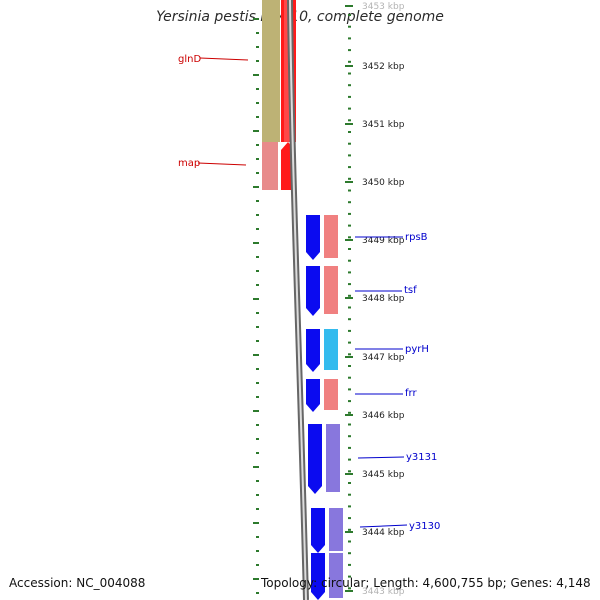 The height and width of the screenshot is (600, 600). I want to click on tick-label: 3445 kbp, so click(383, 475).